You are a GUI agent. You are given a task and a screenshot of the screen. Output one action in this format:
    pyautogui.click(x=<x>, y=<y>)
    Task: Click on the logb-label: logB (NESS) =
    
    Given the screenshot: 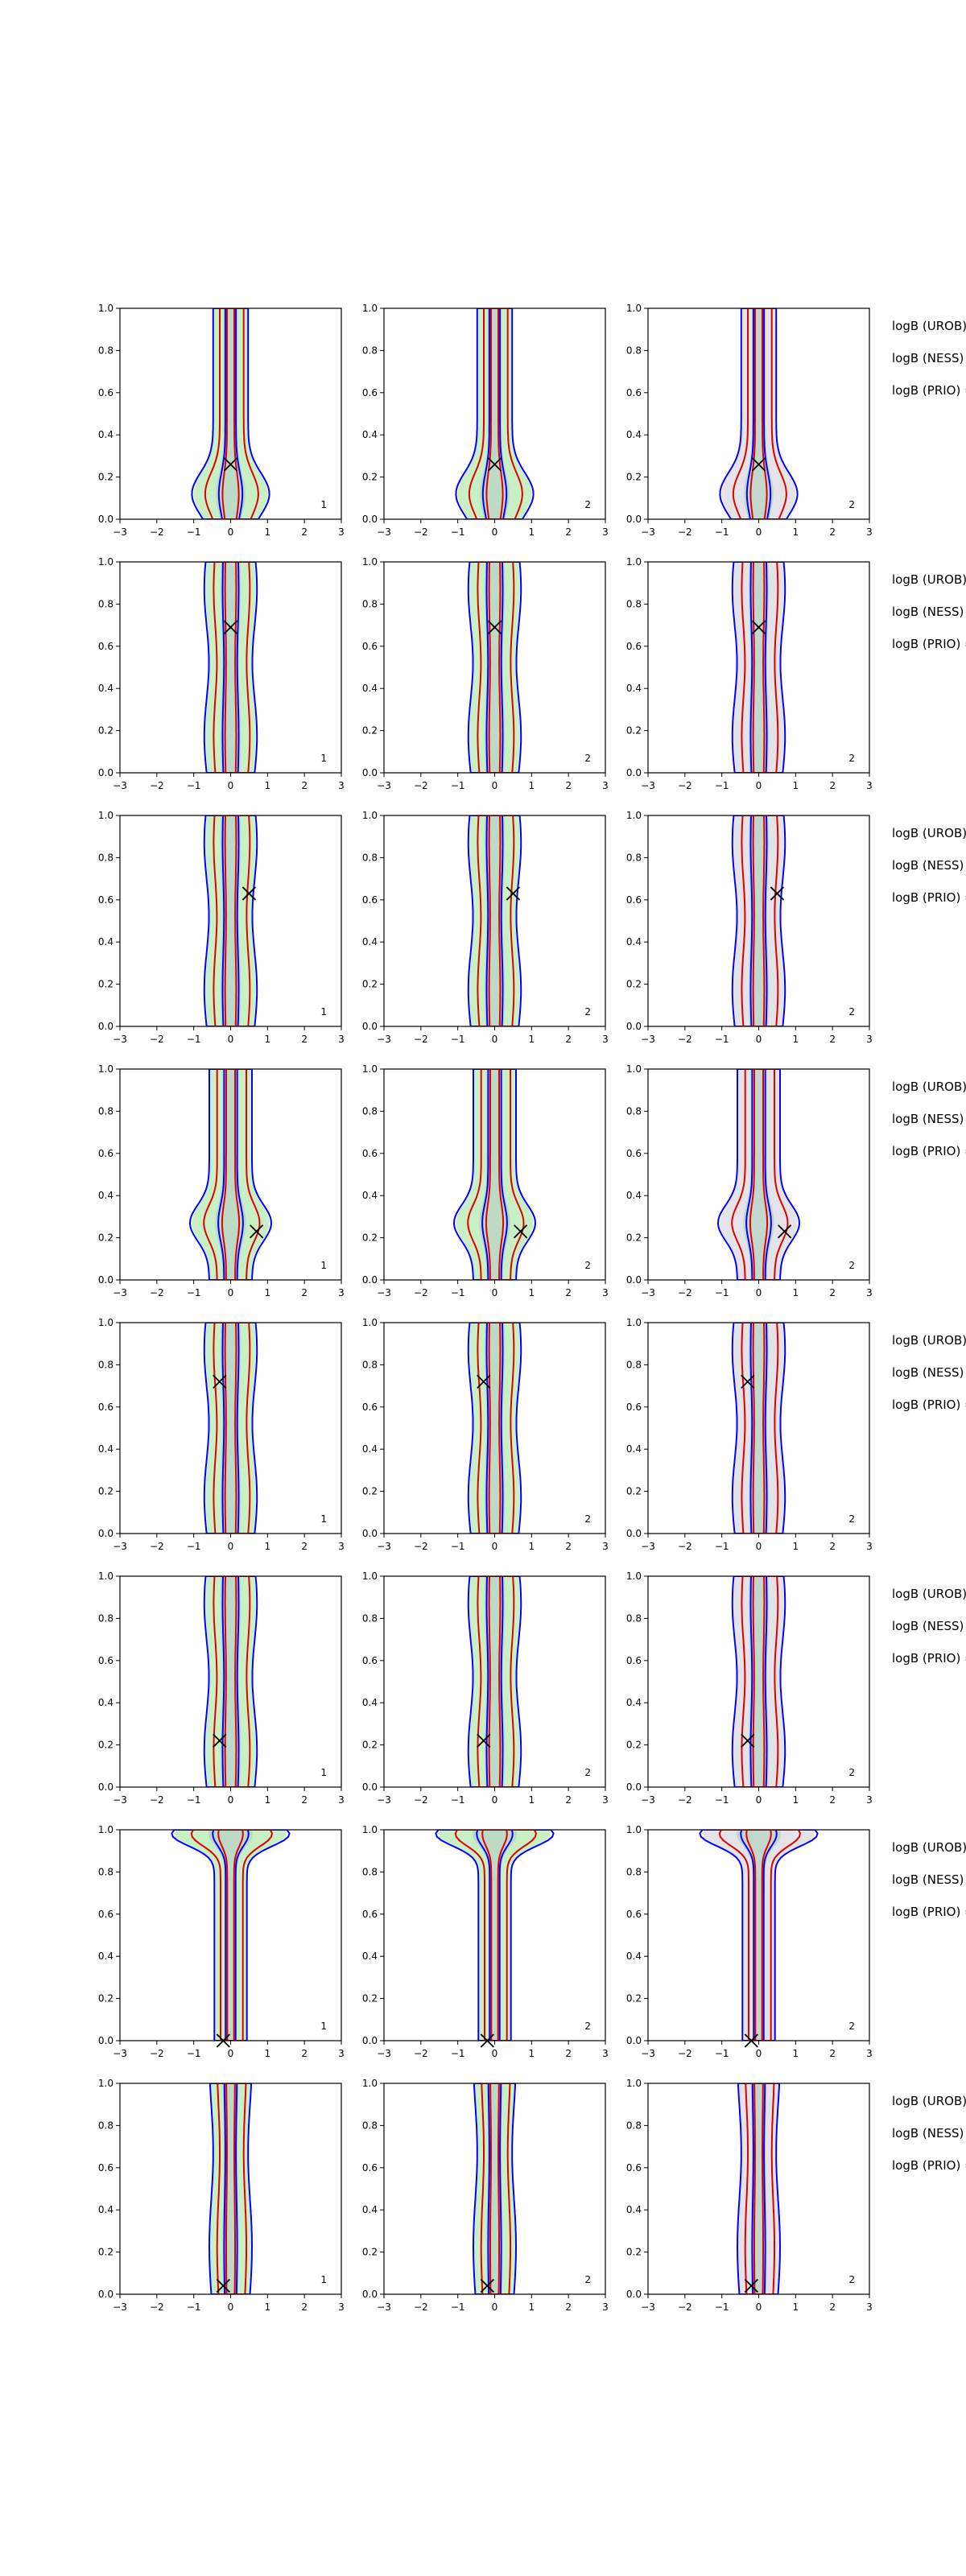 What is the action you would take?
    pyautogui.click(x=929, y=2133)
    